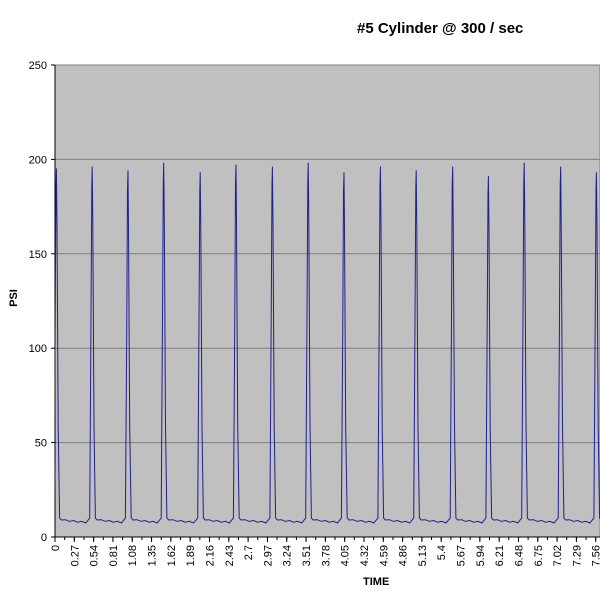  What do you see at coordinates (558, 555) in the screenshot?
I see `x-tick-label: 7.02` at bounding box center [558, 555].